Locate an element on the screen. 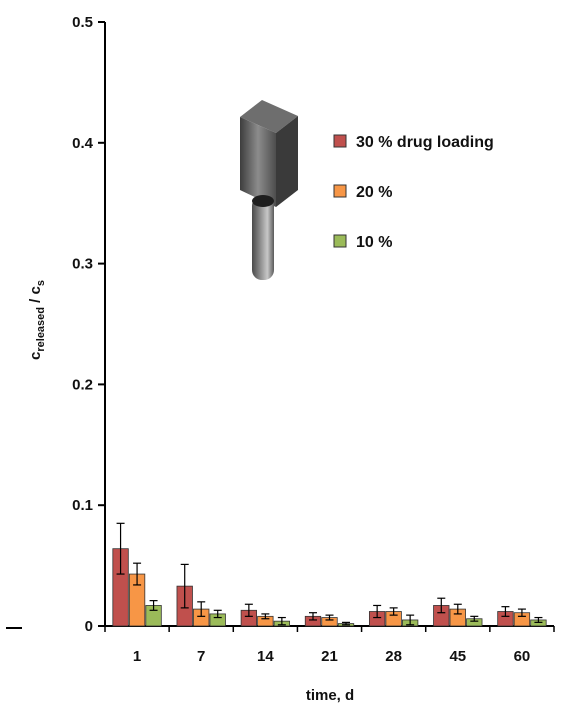 This screenshot has width=564, height=709. y-label-main: c is located at coordinates (35, 356).